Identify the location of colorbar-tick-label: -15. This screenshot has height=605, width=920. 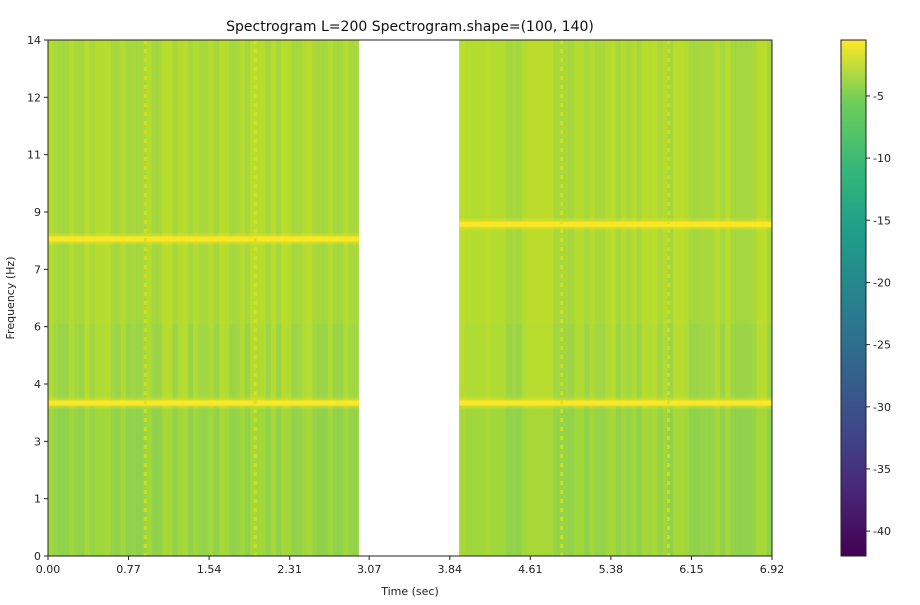
(882, 220).